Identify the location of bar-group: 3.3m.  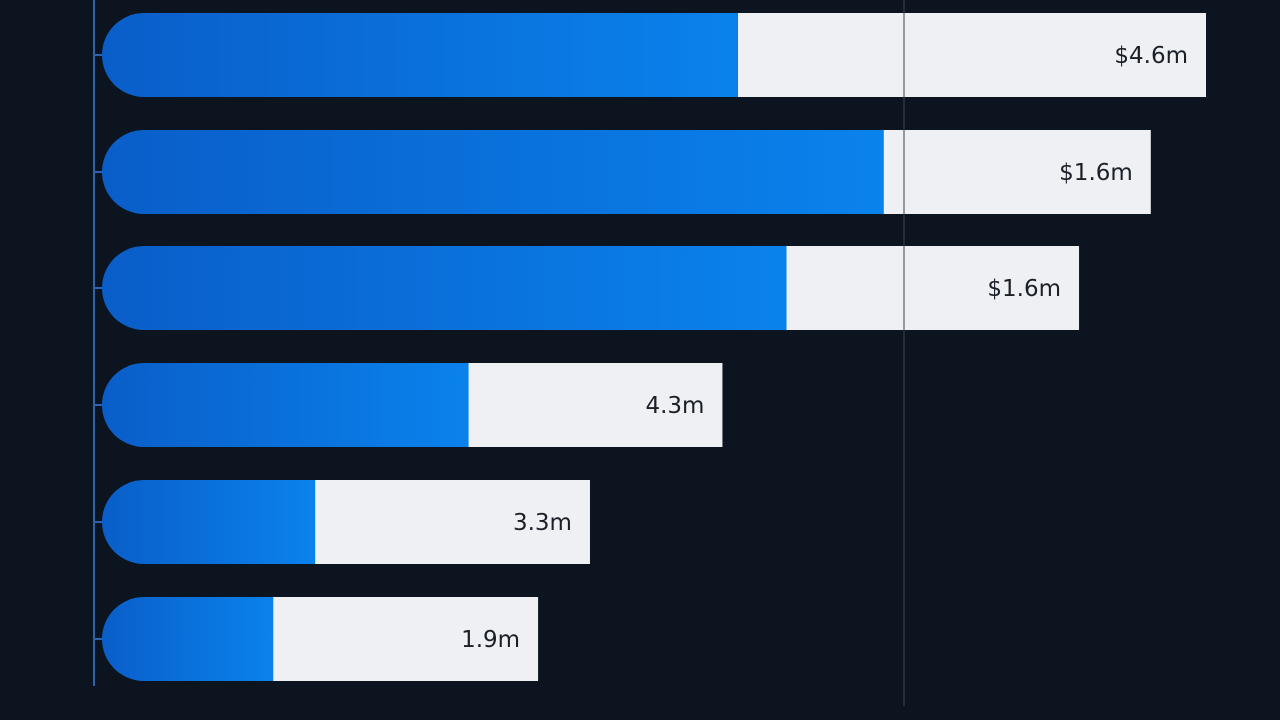
(342, 522).